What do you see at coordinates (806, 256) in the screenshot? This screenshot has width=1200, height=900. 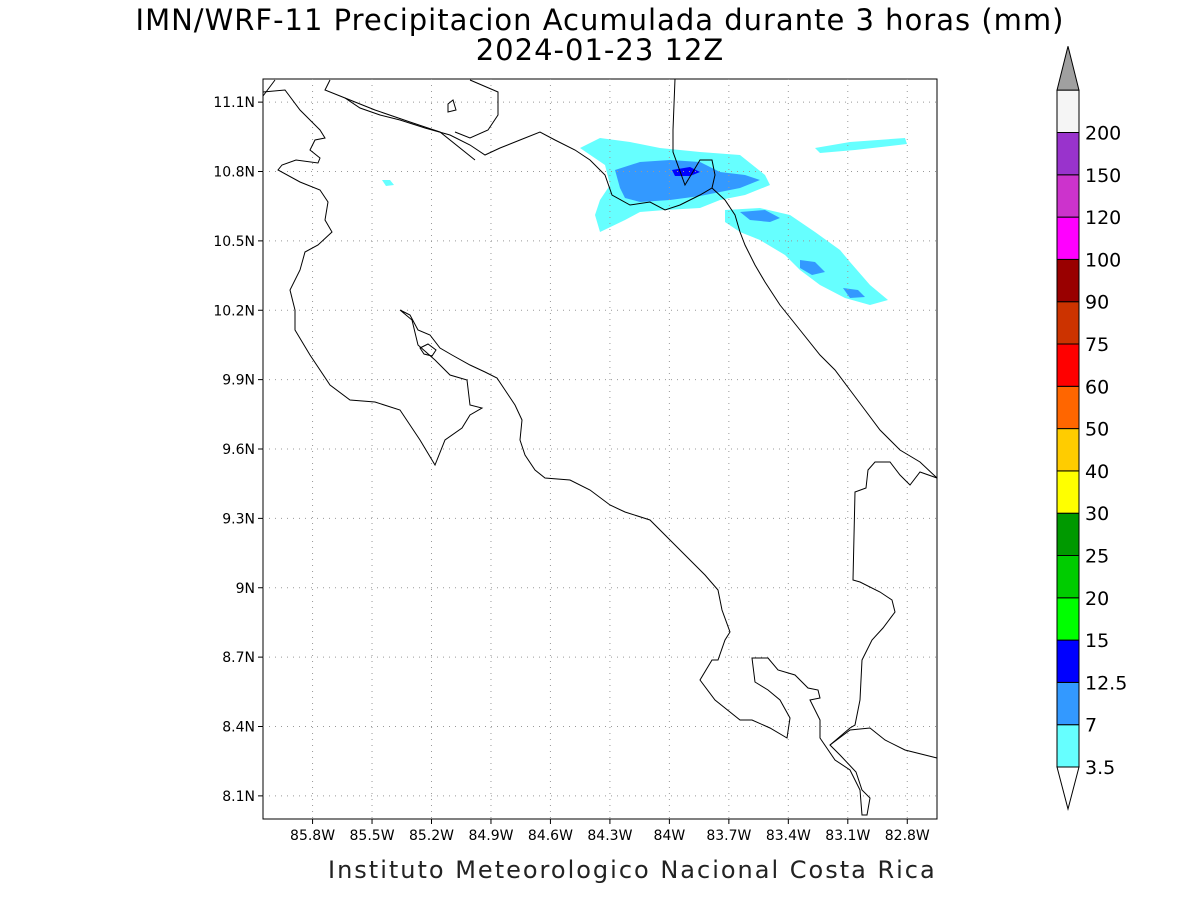 I see `precip-area-cyan-east` at bounding box center [806, 256].